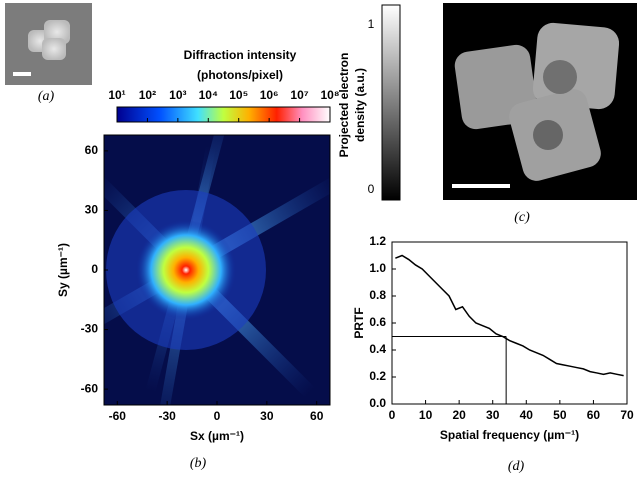 This screenshot has height=486, width=640. I want to click on x-tick-label: 10, so click(426, 415).